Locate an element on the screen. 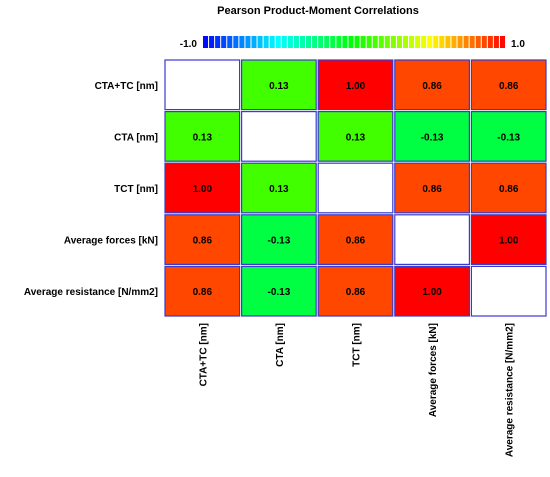  row-label: CTA [nm] is located at coordinates (136, 137).